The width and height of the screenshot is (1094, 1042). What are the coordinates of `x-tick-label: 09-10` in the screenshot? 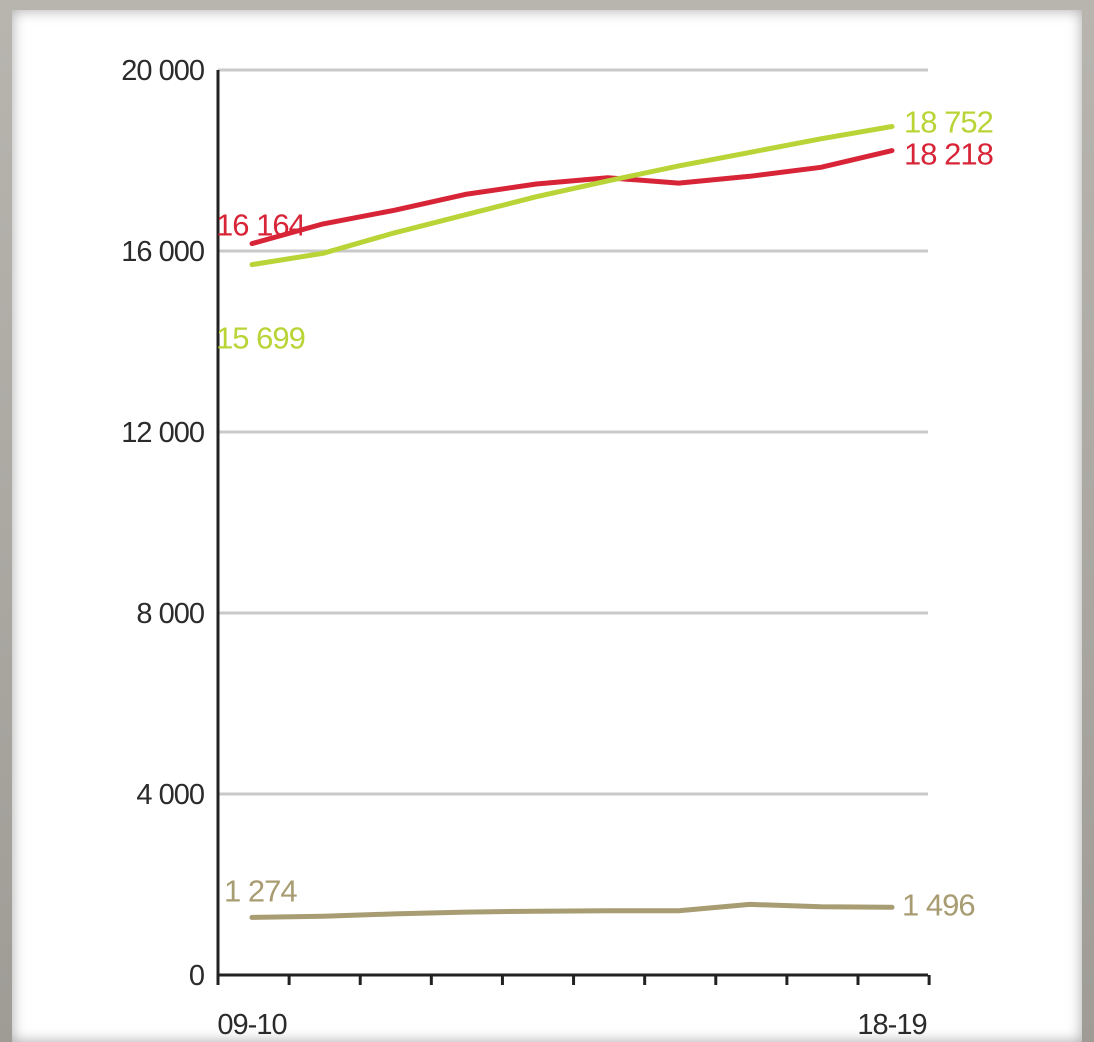 It's located at (251, 1025).